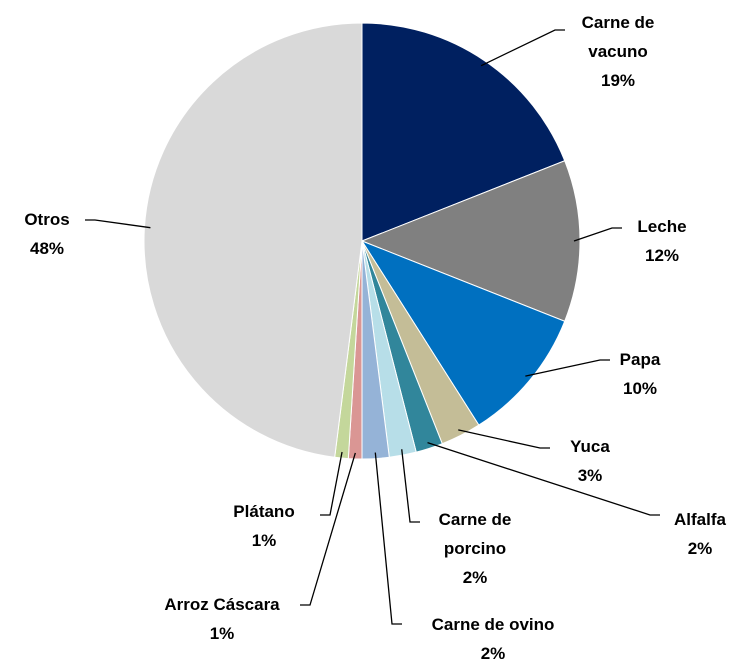 Image resolution: width=736 pixels, height=668 pixels. What do you see at coordinates (222, 604) in the screenshot?
I see `label-name: Arroz Cáscara` at bounding box center [222, 604].